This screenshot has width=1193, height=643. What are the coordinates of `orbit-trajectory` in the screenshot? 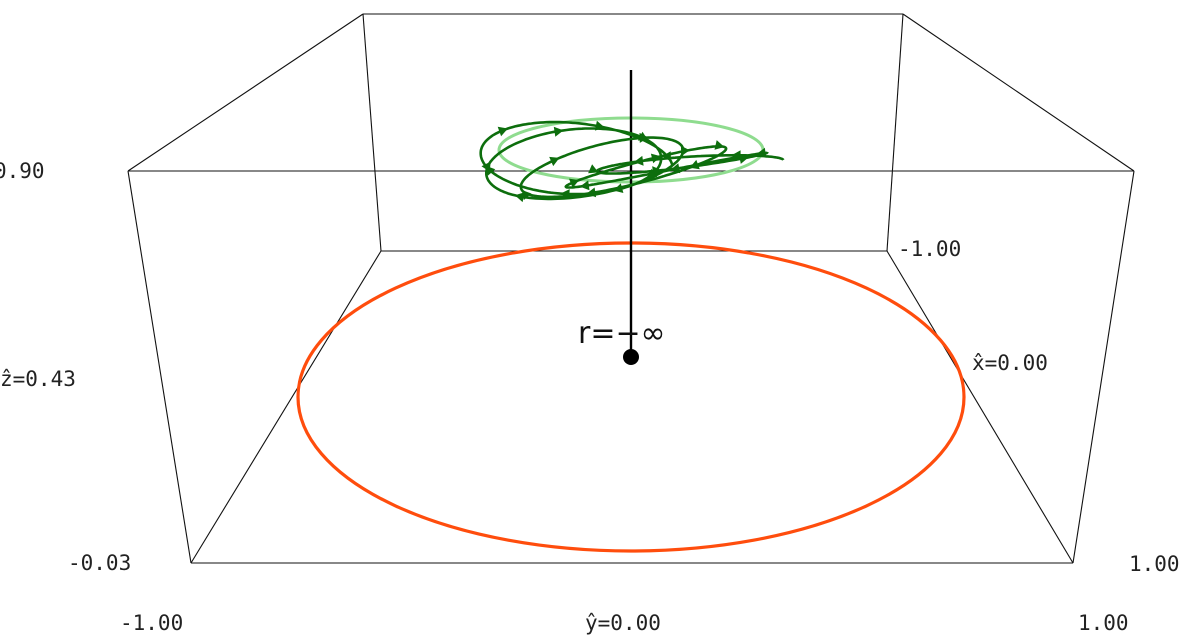 It's located at (632, 161).